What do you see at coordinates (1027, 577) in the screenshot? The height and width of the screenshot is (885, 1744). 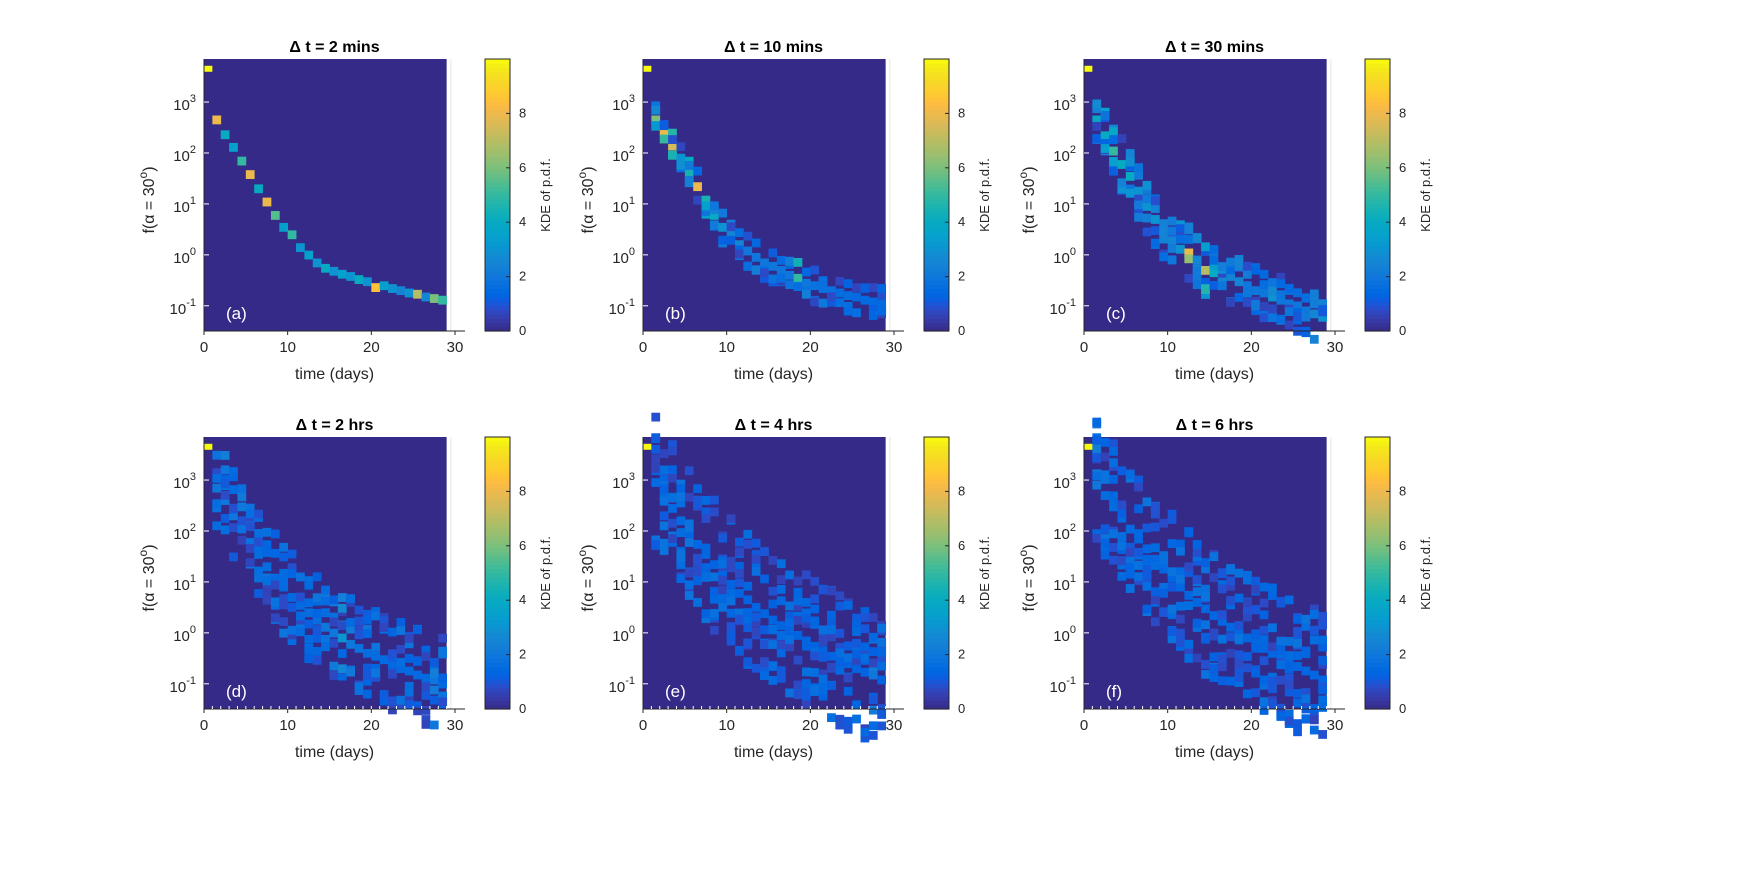 I see `y-axis-label: f(α = 30o)` at bounding box center [1027, 577].